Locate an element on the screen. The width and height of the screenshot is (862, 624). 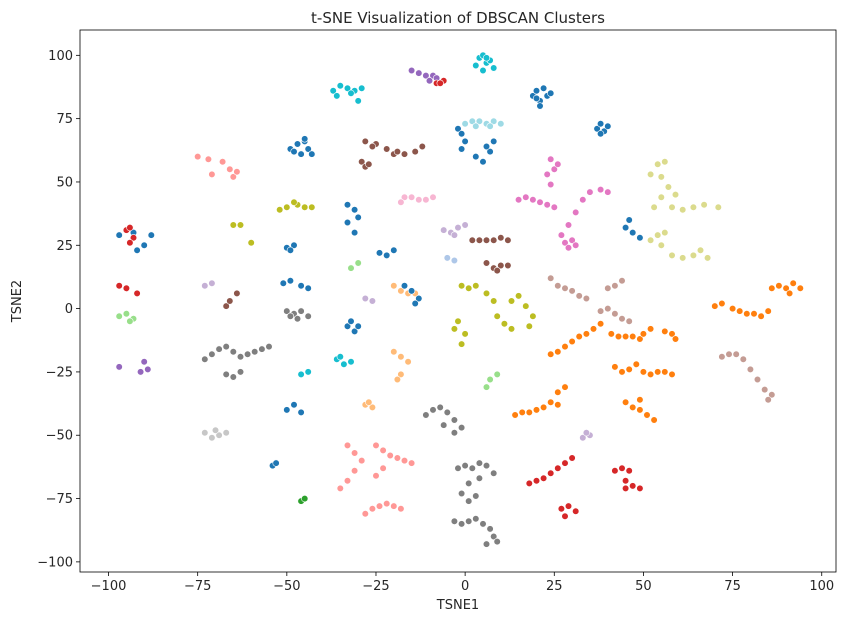
x-tick-label: 25 is located at coordinates (554, 586).